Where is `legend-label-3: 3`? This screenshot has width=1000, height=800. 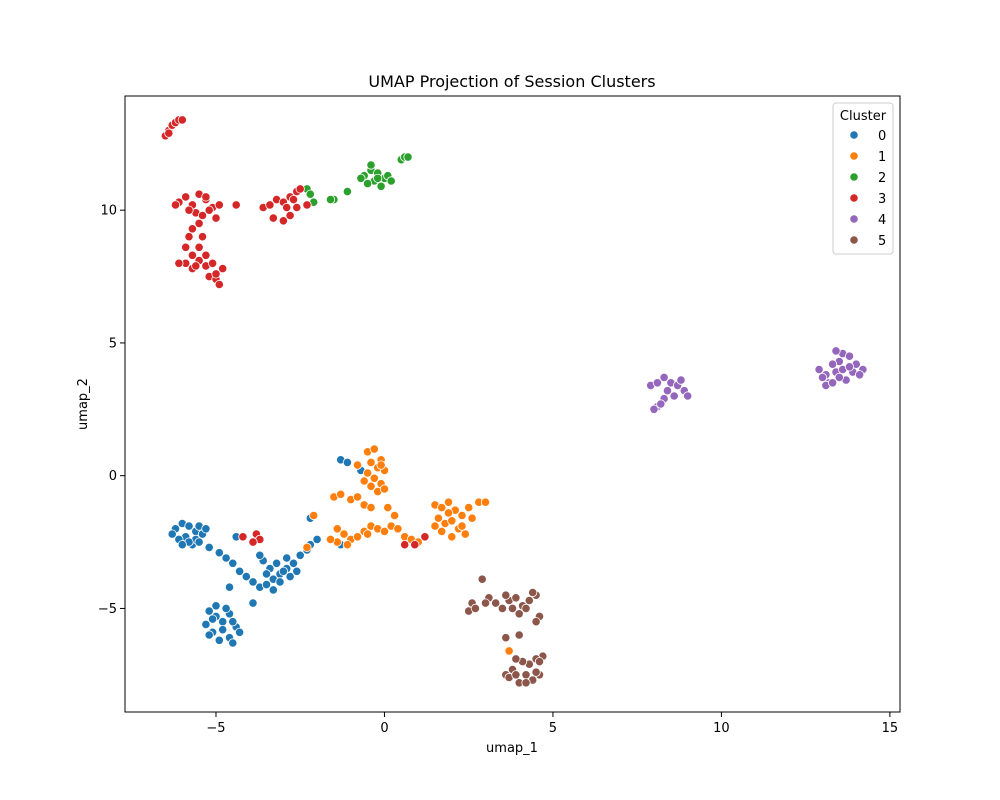
legend-label-3: 3 is located at coordinates (882, 199).